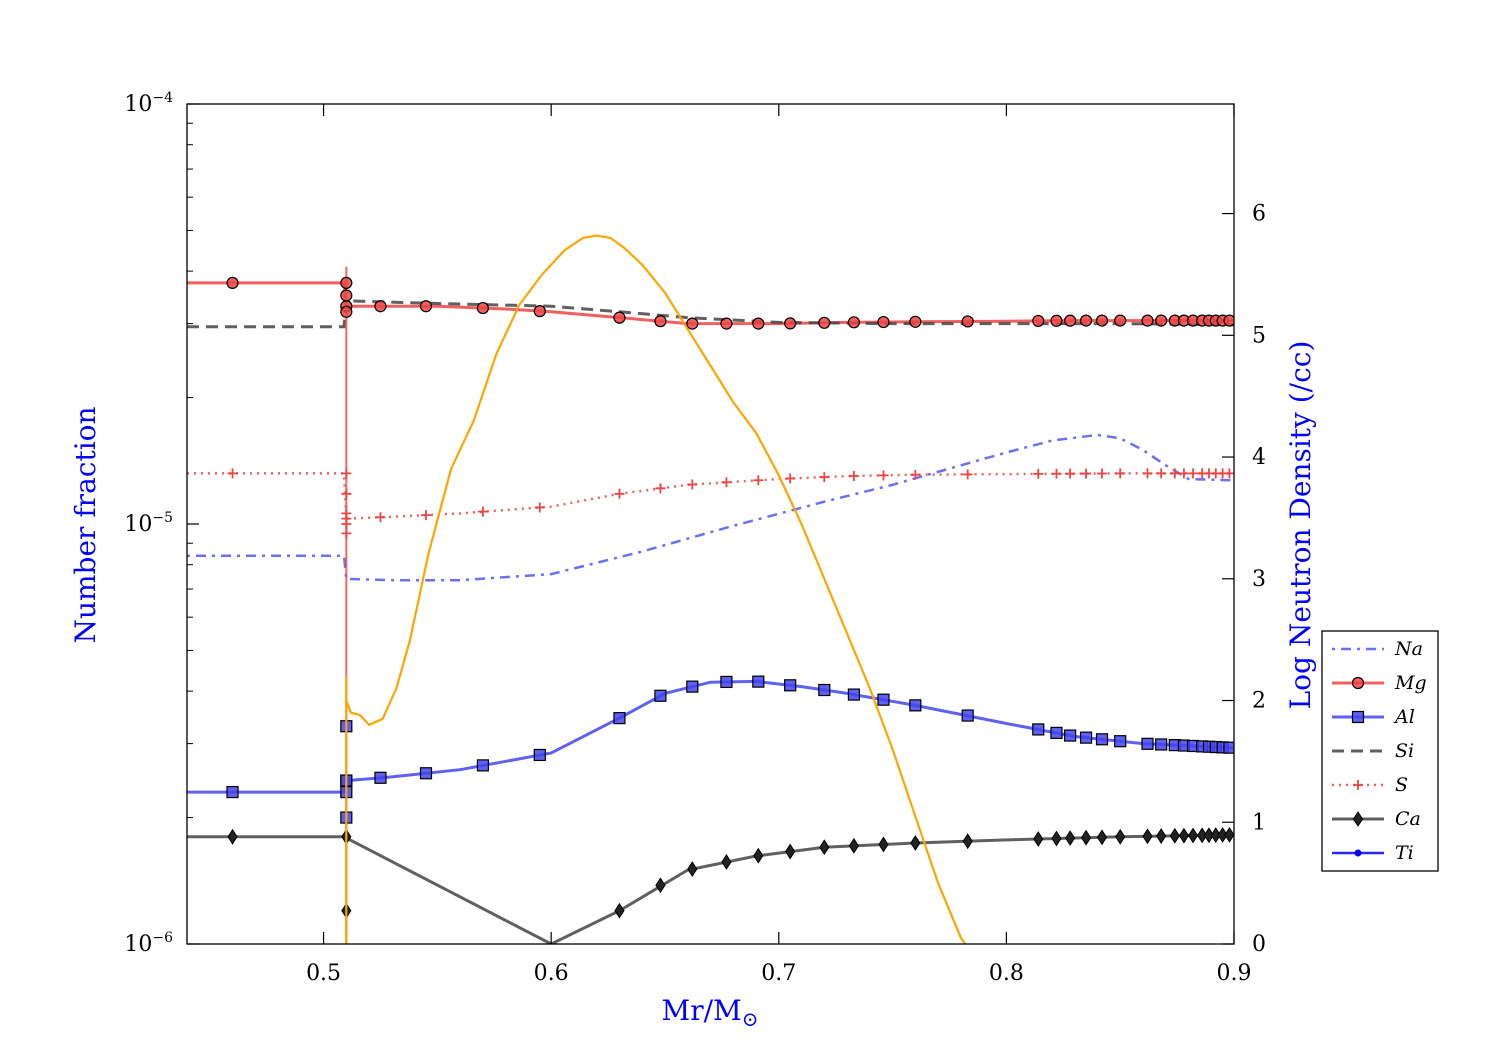 This screenshot has width=1500, height=1050. I want to click on x-tick-label: 0.8, so click(1006, 973).